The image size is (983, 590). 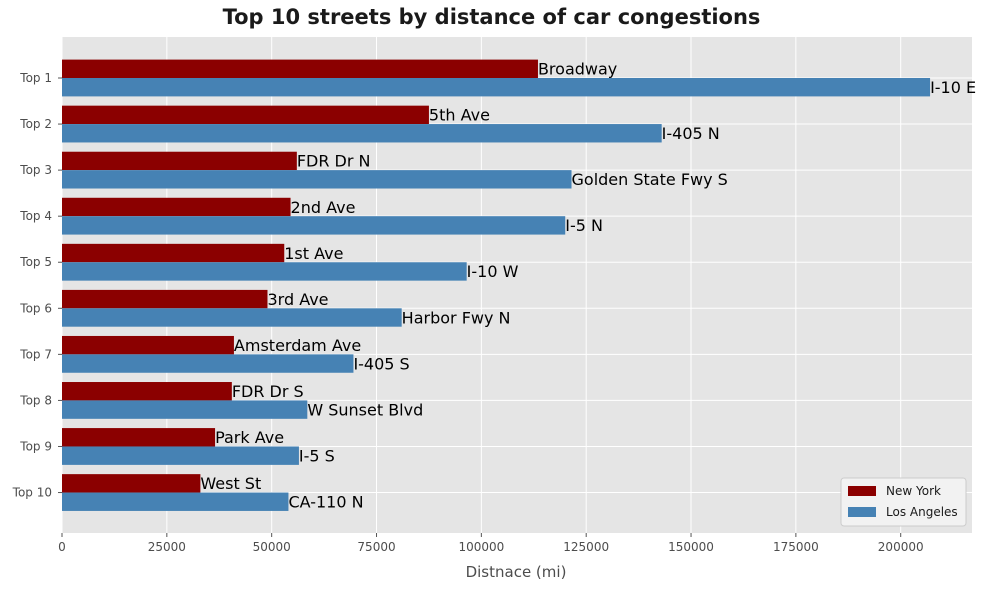 What do you see at coordinates (376, 547) in the screenshot?
I see `x-tick-label: 75000` at bounding box center [376, 547].